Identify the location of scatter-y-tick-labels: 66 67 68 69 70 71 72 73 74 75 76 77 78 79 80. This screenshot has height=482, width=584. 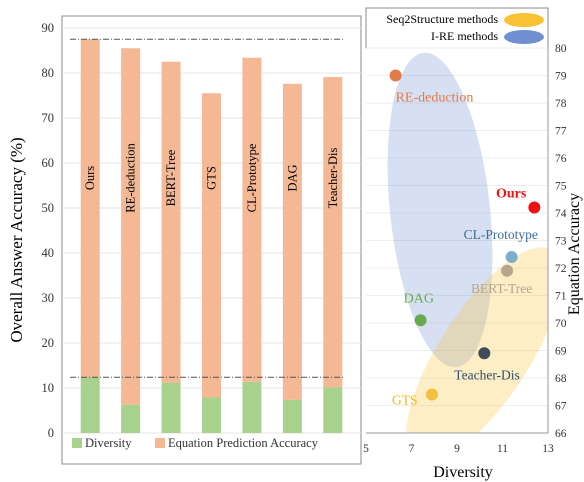
(561, 241).